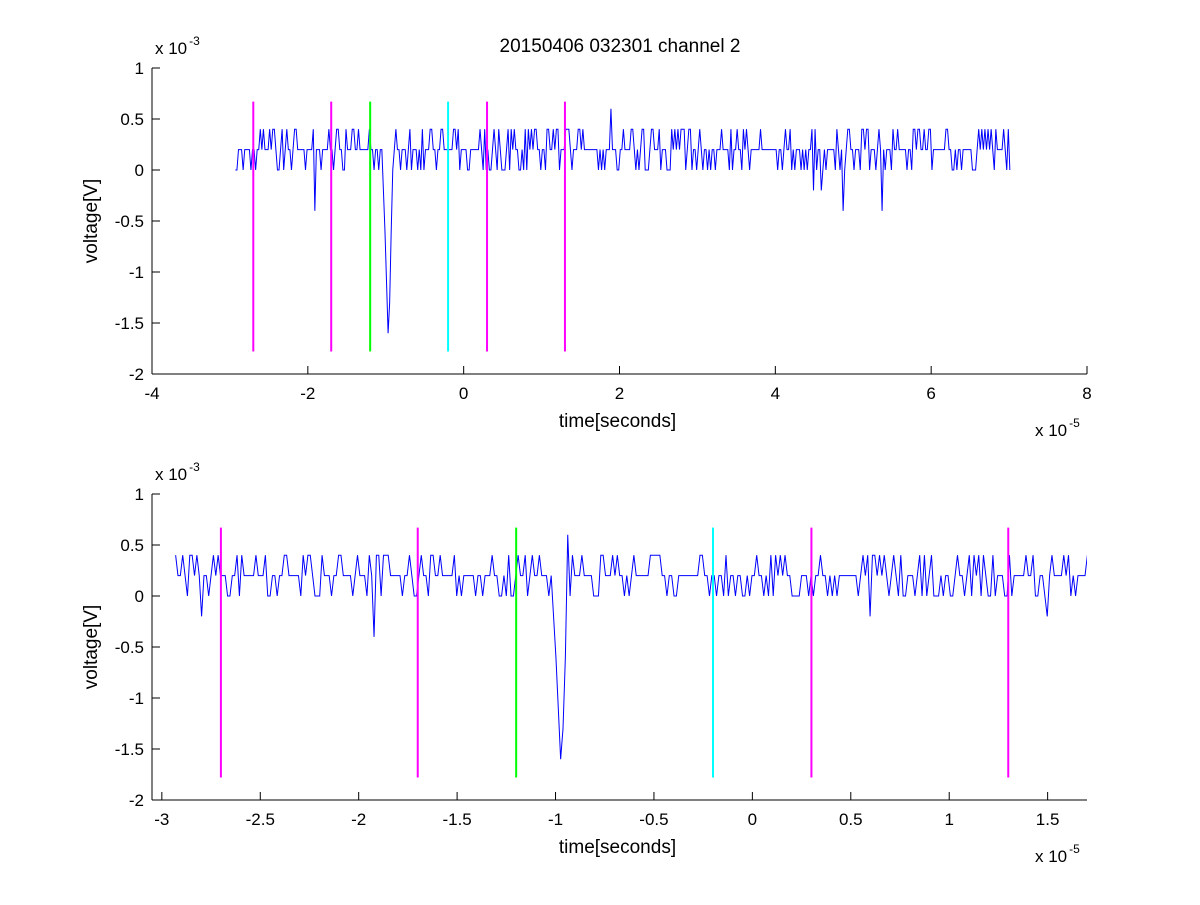 This screenshot has height=905, width=1200. I want to click on x-tick-label: -0.5, so click(653, 819).